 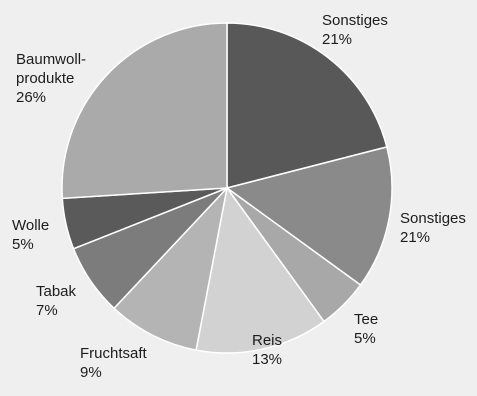 What do you see at coordinates (366, 319) in the screenshot?
I see `slice-name: Tee` at bounding box center [366, 319].